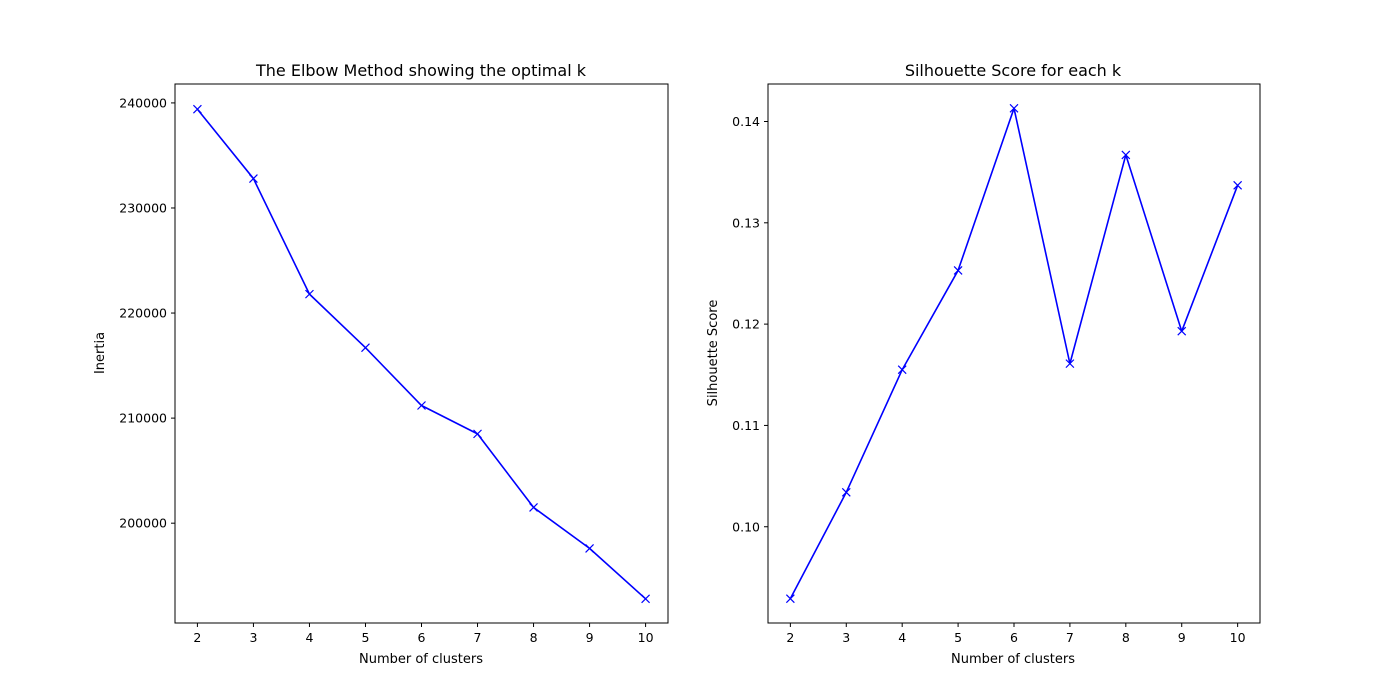 This screenshot has width=1400, height=700. Describe the element at coordinates (421, 70) in the screenshot. I see `elbow-chart-title: The Elbow Method showing the optimal k` at that location.